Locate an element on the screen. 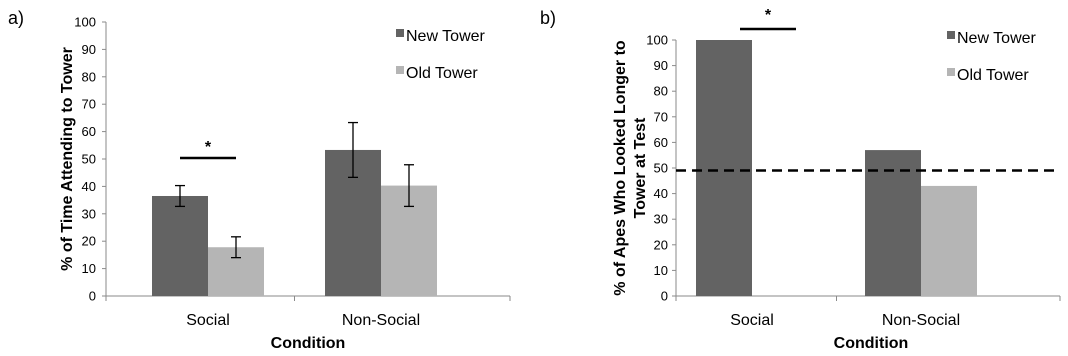 This screenshot has width=1068, height=356. bar-new-tower-non-social is located at coordinates (893, 223).